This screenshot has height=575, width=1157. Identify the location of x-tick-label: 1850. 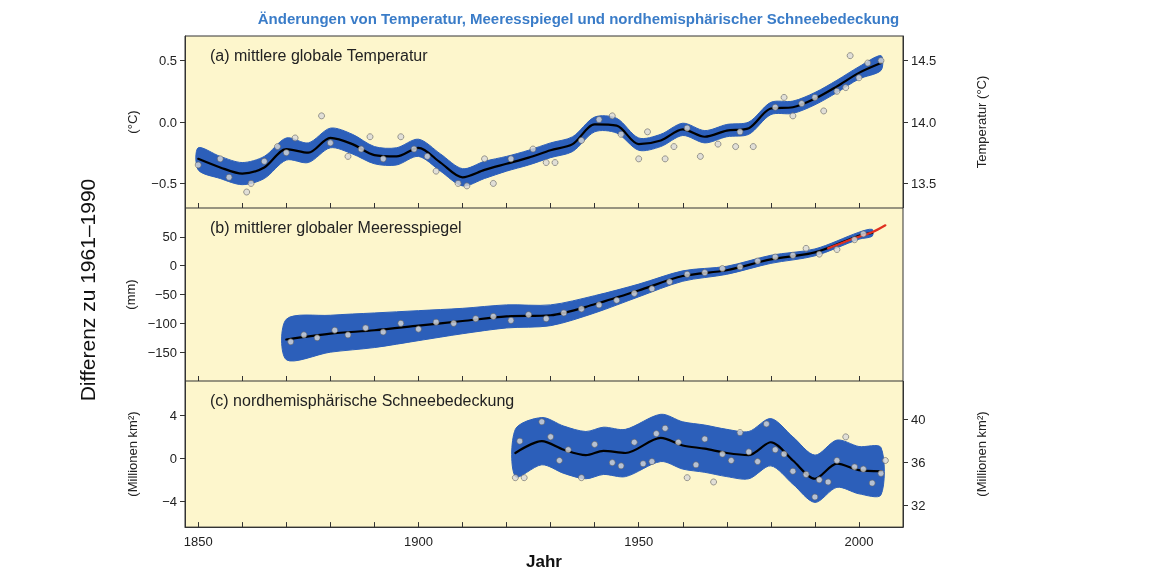
(198, 542).